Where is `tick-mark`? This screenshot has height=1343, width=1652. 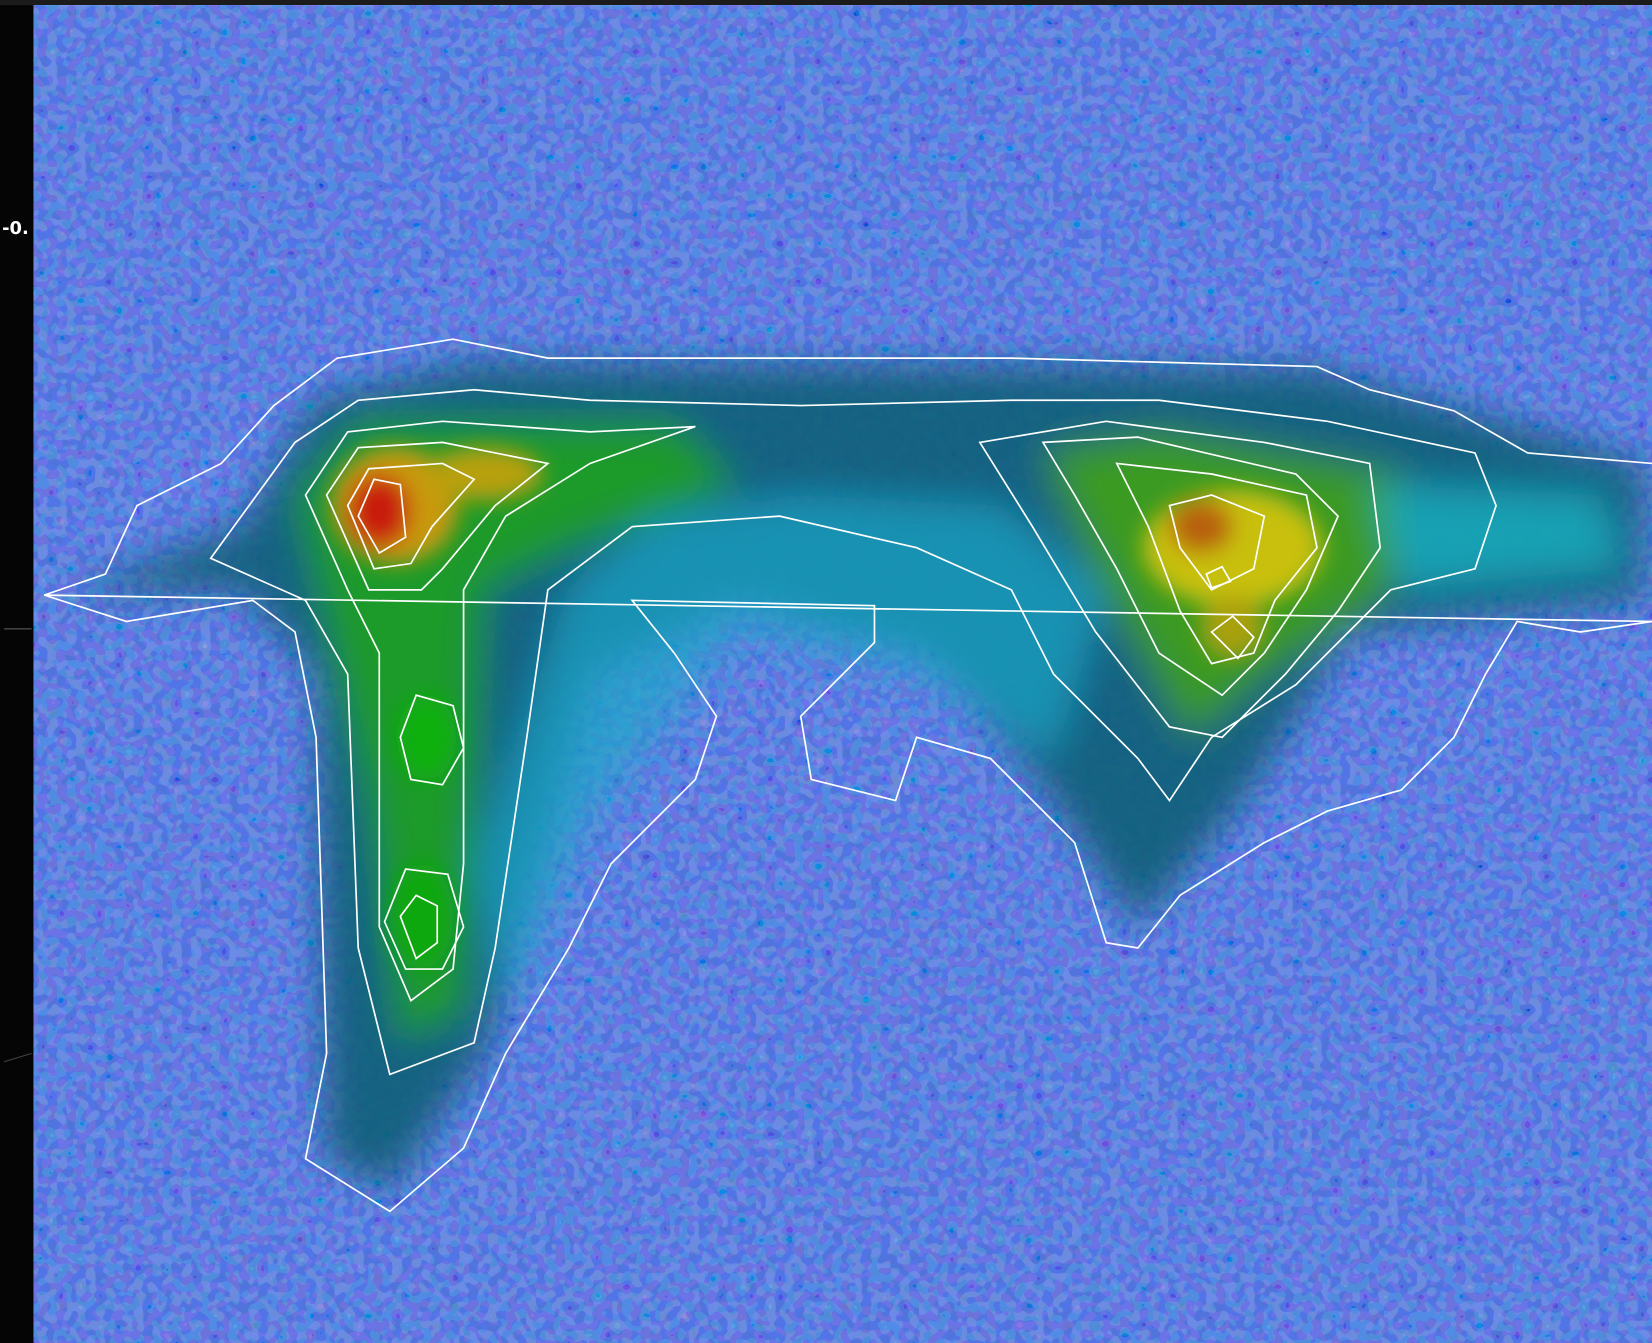 tick-mark is located at coordinates (18, 1057).